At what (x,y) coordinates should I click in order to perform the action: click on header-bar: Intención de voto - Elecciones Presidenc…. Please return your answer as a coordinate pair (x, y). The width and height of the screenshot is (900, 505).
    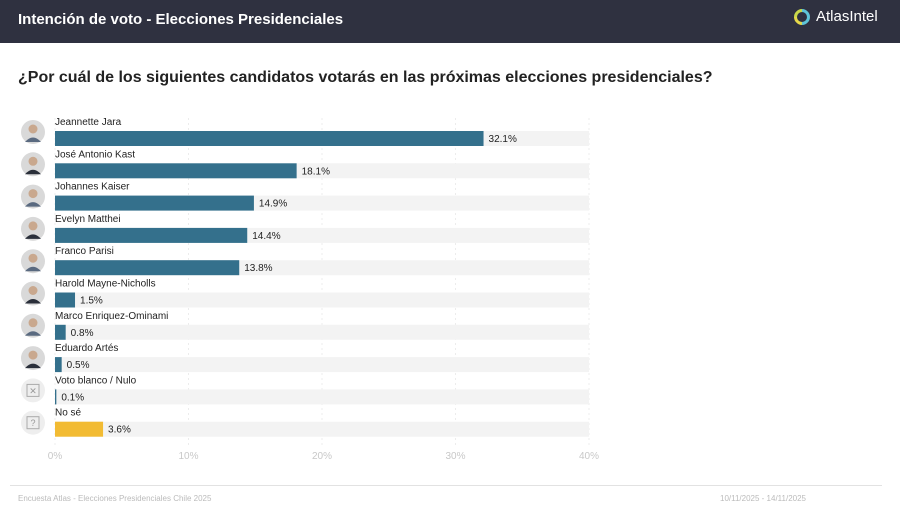
    Looking at the image, I should click on (450, 21).